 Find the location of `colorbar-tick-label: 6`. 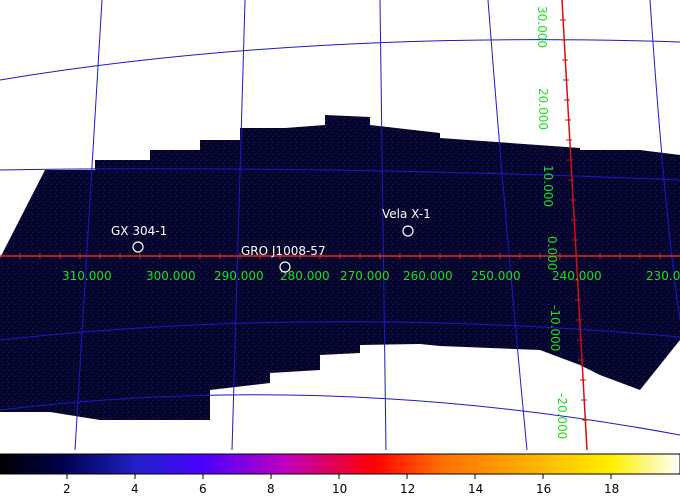

colorbar-tick-label: 6 is located at coordinates (203, 489).